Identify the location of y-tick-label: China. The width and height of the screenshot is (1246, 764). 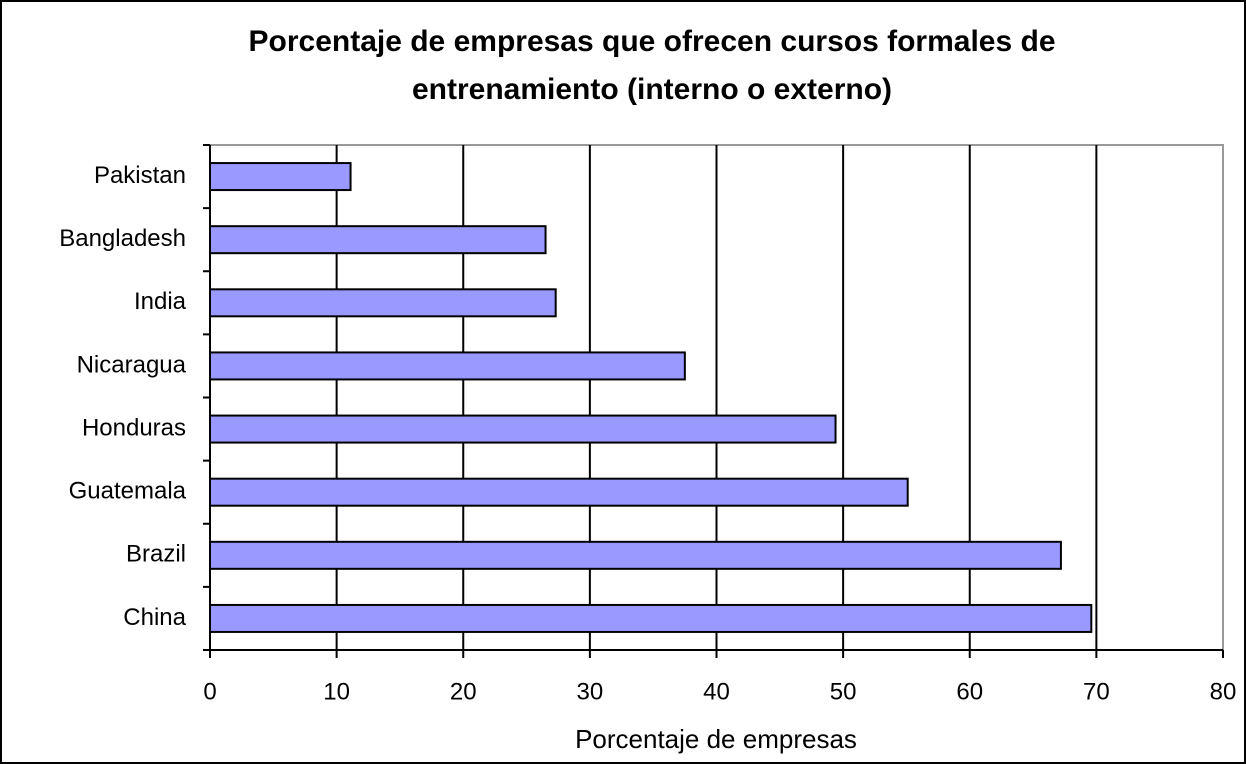
(154, 617).